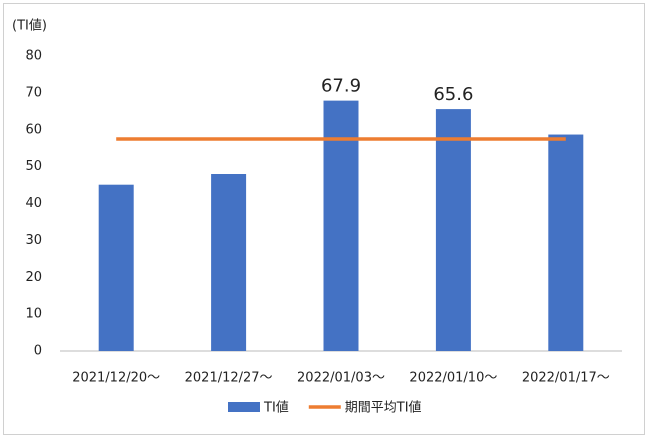  I want to click on y-tick-label: 60, so click(33, 129).